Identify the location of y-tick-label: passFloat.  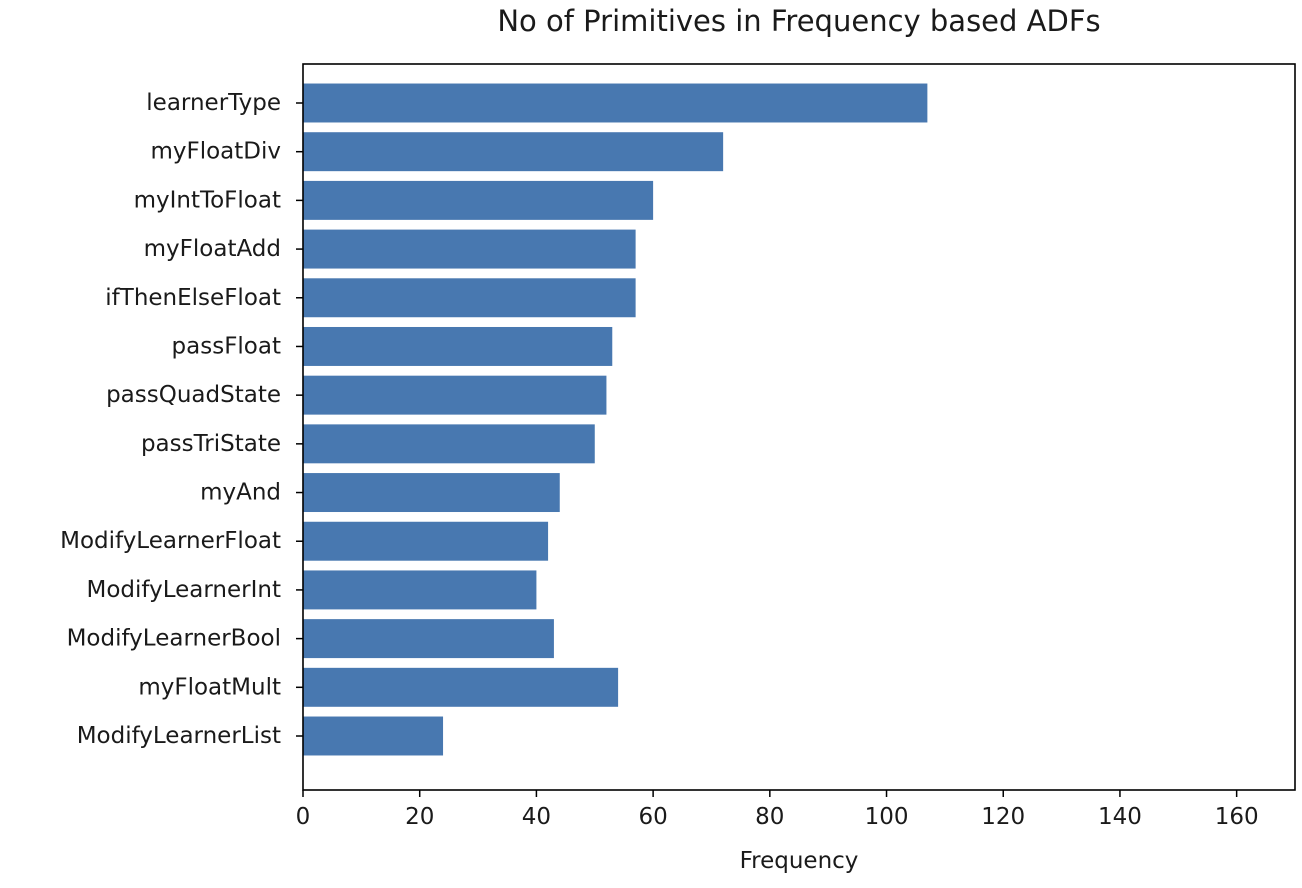
(226, 346).